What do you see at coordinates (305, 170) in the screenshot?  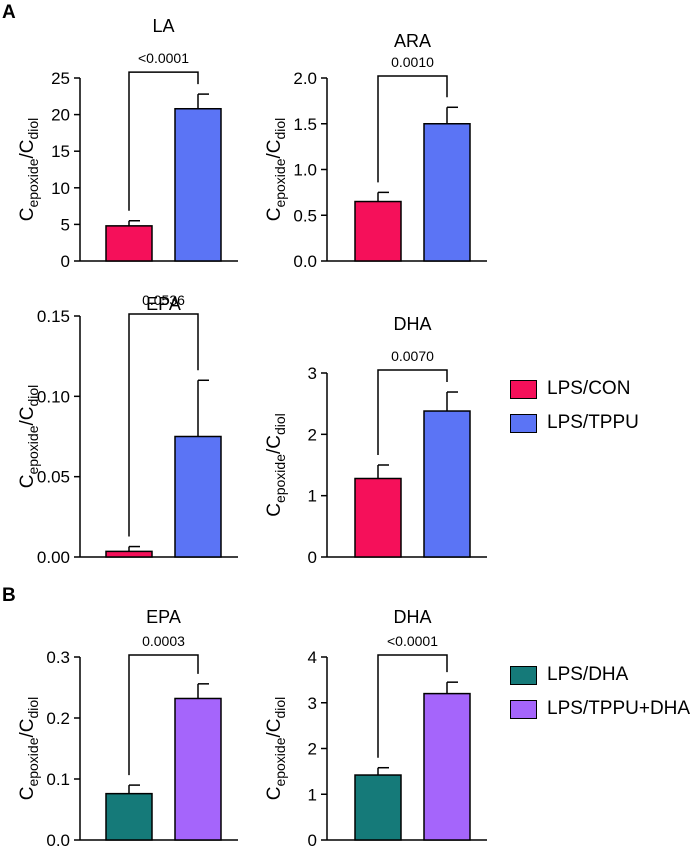 I see `y-tick-label: 1.0` at bounding box center [305, 170].